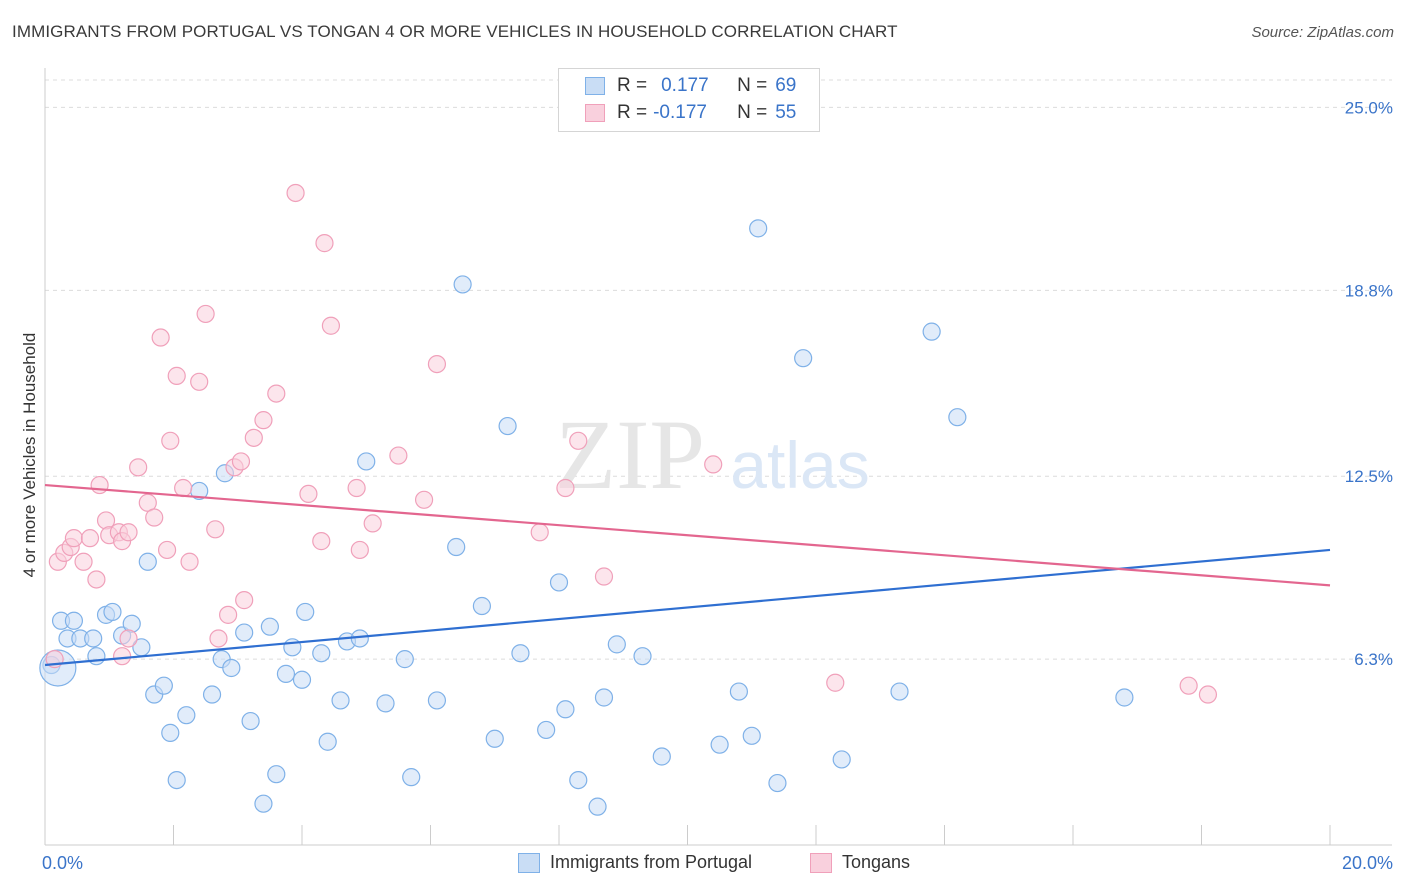 The height and width of the screenshot is (892, 1406). I want to click on legend-r-value: 0.177, so click(685, 85).